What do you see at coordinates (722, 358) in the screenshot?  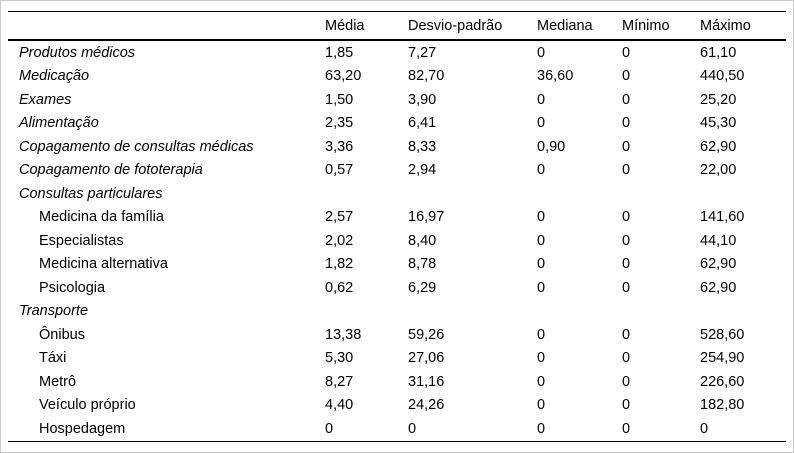 I see `cell-maximo: 254,90` at bounding box center [722, 358].